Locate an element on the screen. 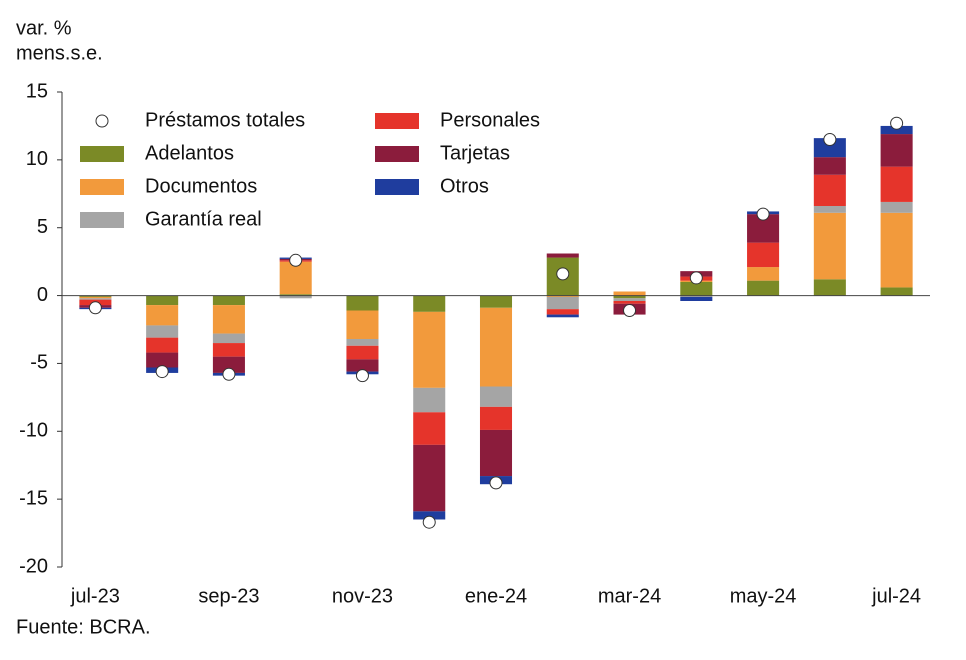 The image size is (966, 660). y-tick-label: -10 is located at coordinates (33, 431).